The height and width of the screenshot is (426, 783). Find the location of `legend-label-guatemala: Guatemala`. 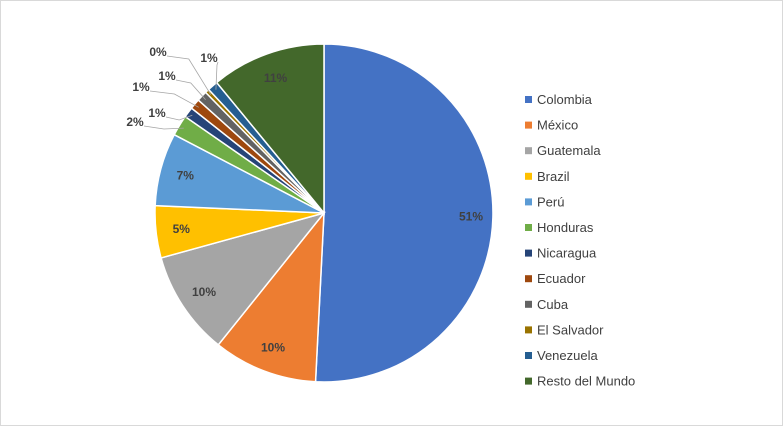

legend-label-guatemala: Guatemala is located at coordinates (569, 150).